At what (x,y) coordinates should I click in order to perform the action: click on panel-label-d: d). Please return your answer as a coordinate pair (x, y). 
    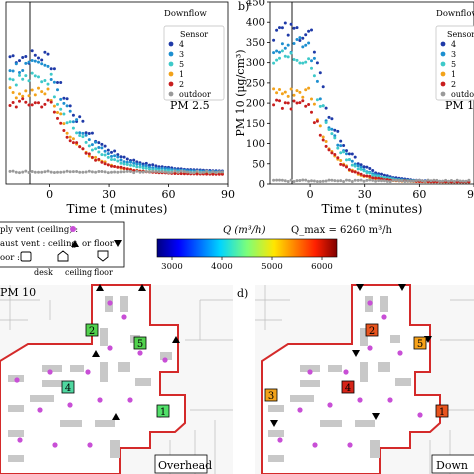
    Looking at the image, I should click on (242, 293).